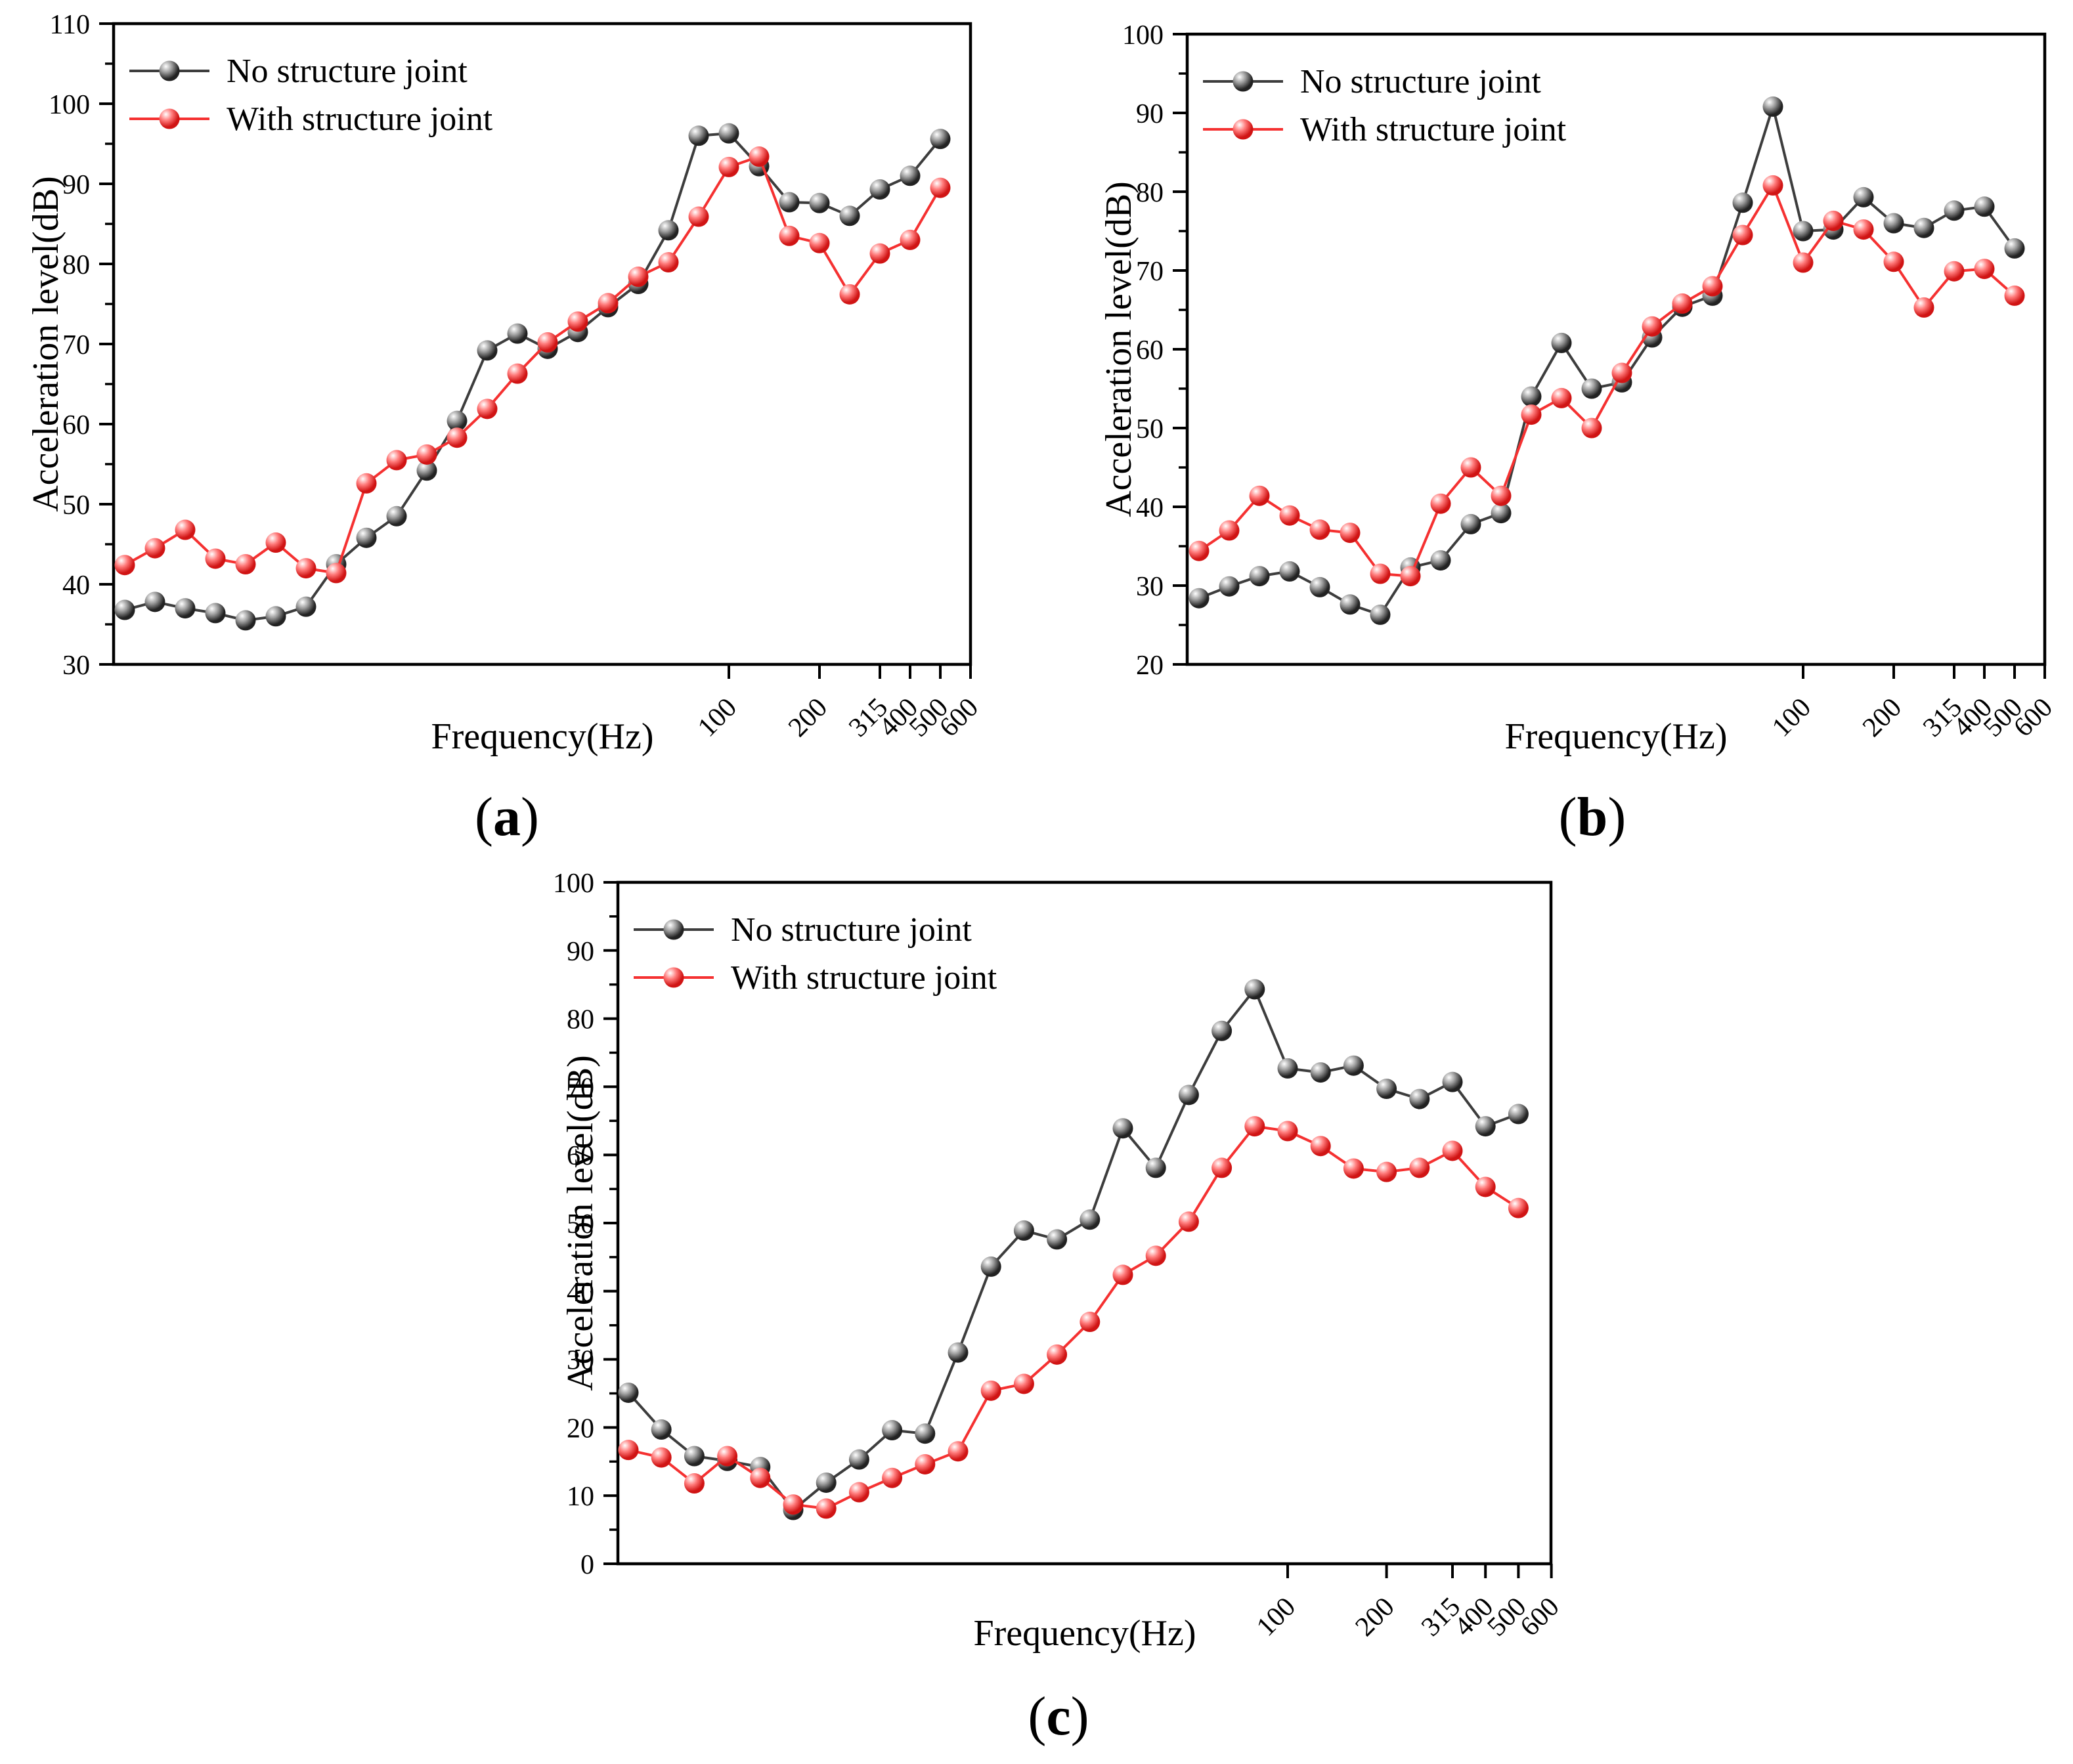  I want to click on y-tick-label: 40, so click(580, 1293).